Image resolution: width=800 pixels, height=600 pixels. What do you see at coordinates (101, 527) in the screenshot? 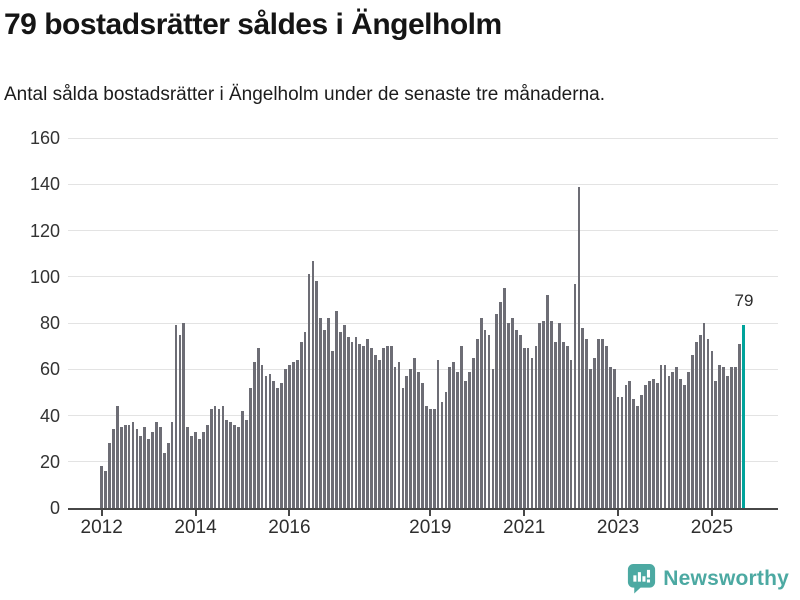
I see `x-axis-tick-label: 2012` at bounding box center [101, 527].